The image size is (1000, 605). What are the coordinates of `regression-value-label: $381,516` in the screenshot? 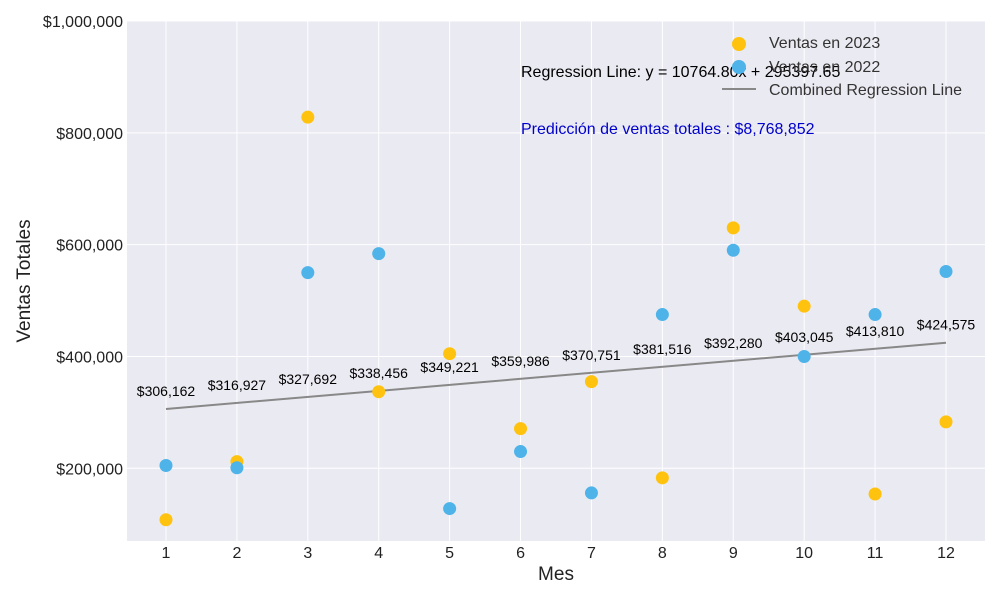 It's located at (662, 349).